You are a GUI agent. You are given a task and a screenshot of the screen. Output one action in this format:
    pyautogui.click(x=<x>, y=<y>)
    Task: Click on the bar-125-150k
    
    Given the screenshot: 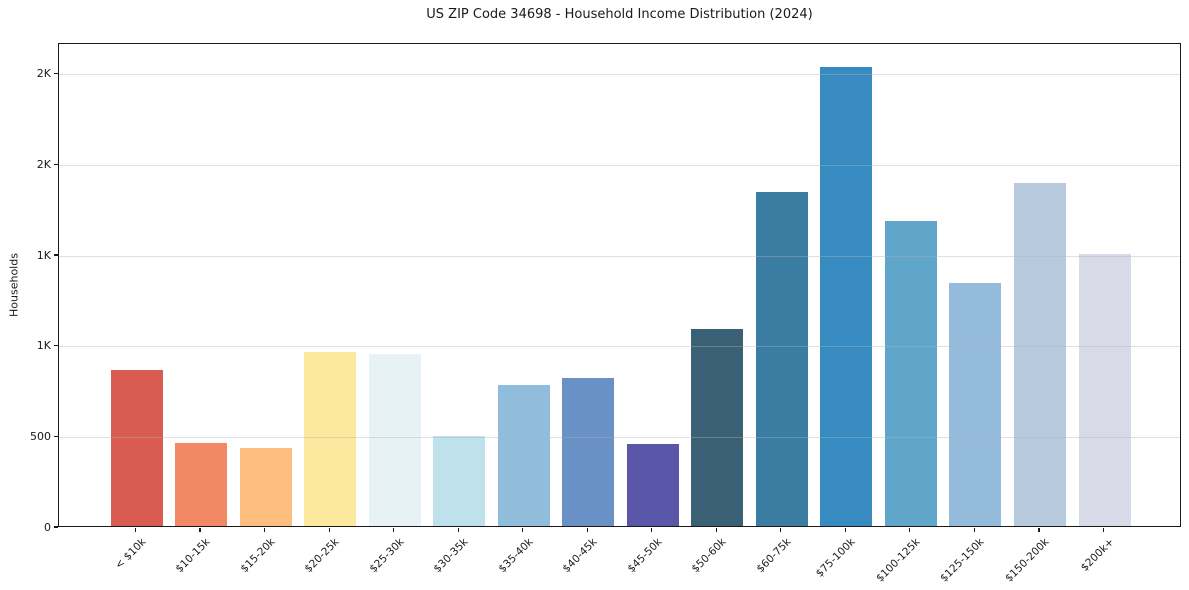 What is the action you would take?
    pyautogui.click(x=975, y=404)
    